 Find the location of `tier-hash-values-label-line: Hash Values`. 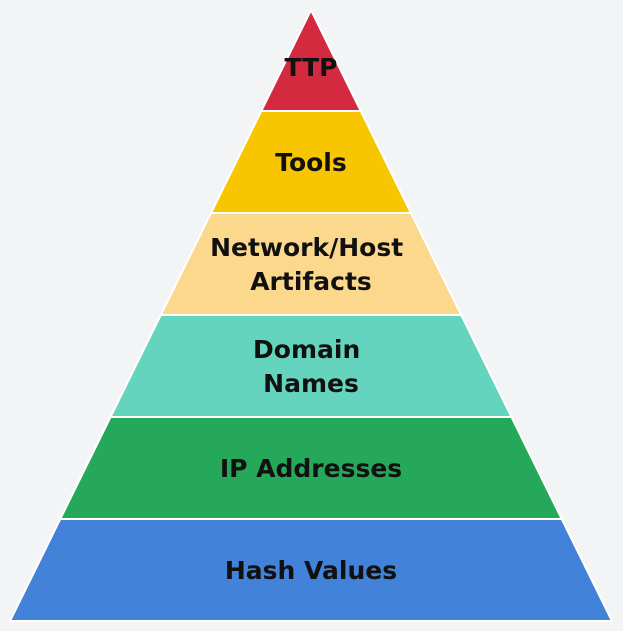

tier-hash-values-label-line: Hash Values is located at coordinates (311, 570).